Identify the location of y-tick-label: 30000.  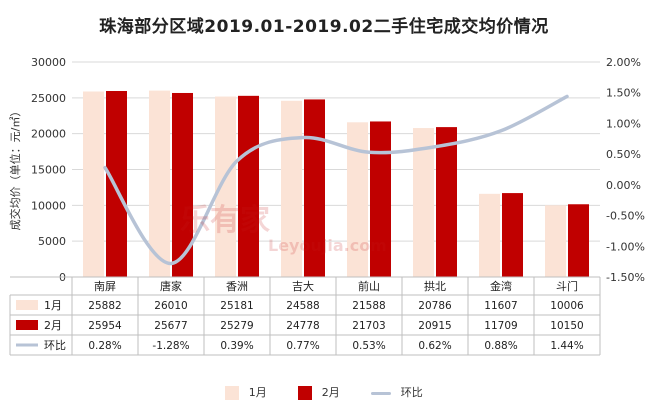
(48, 62).